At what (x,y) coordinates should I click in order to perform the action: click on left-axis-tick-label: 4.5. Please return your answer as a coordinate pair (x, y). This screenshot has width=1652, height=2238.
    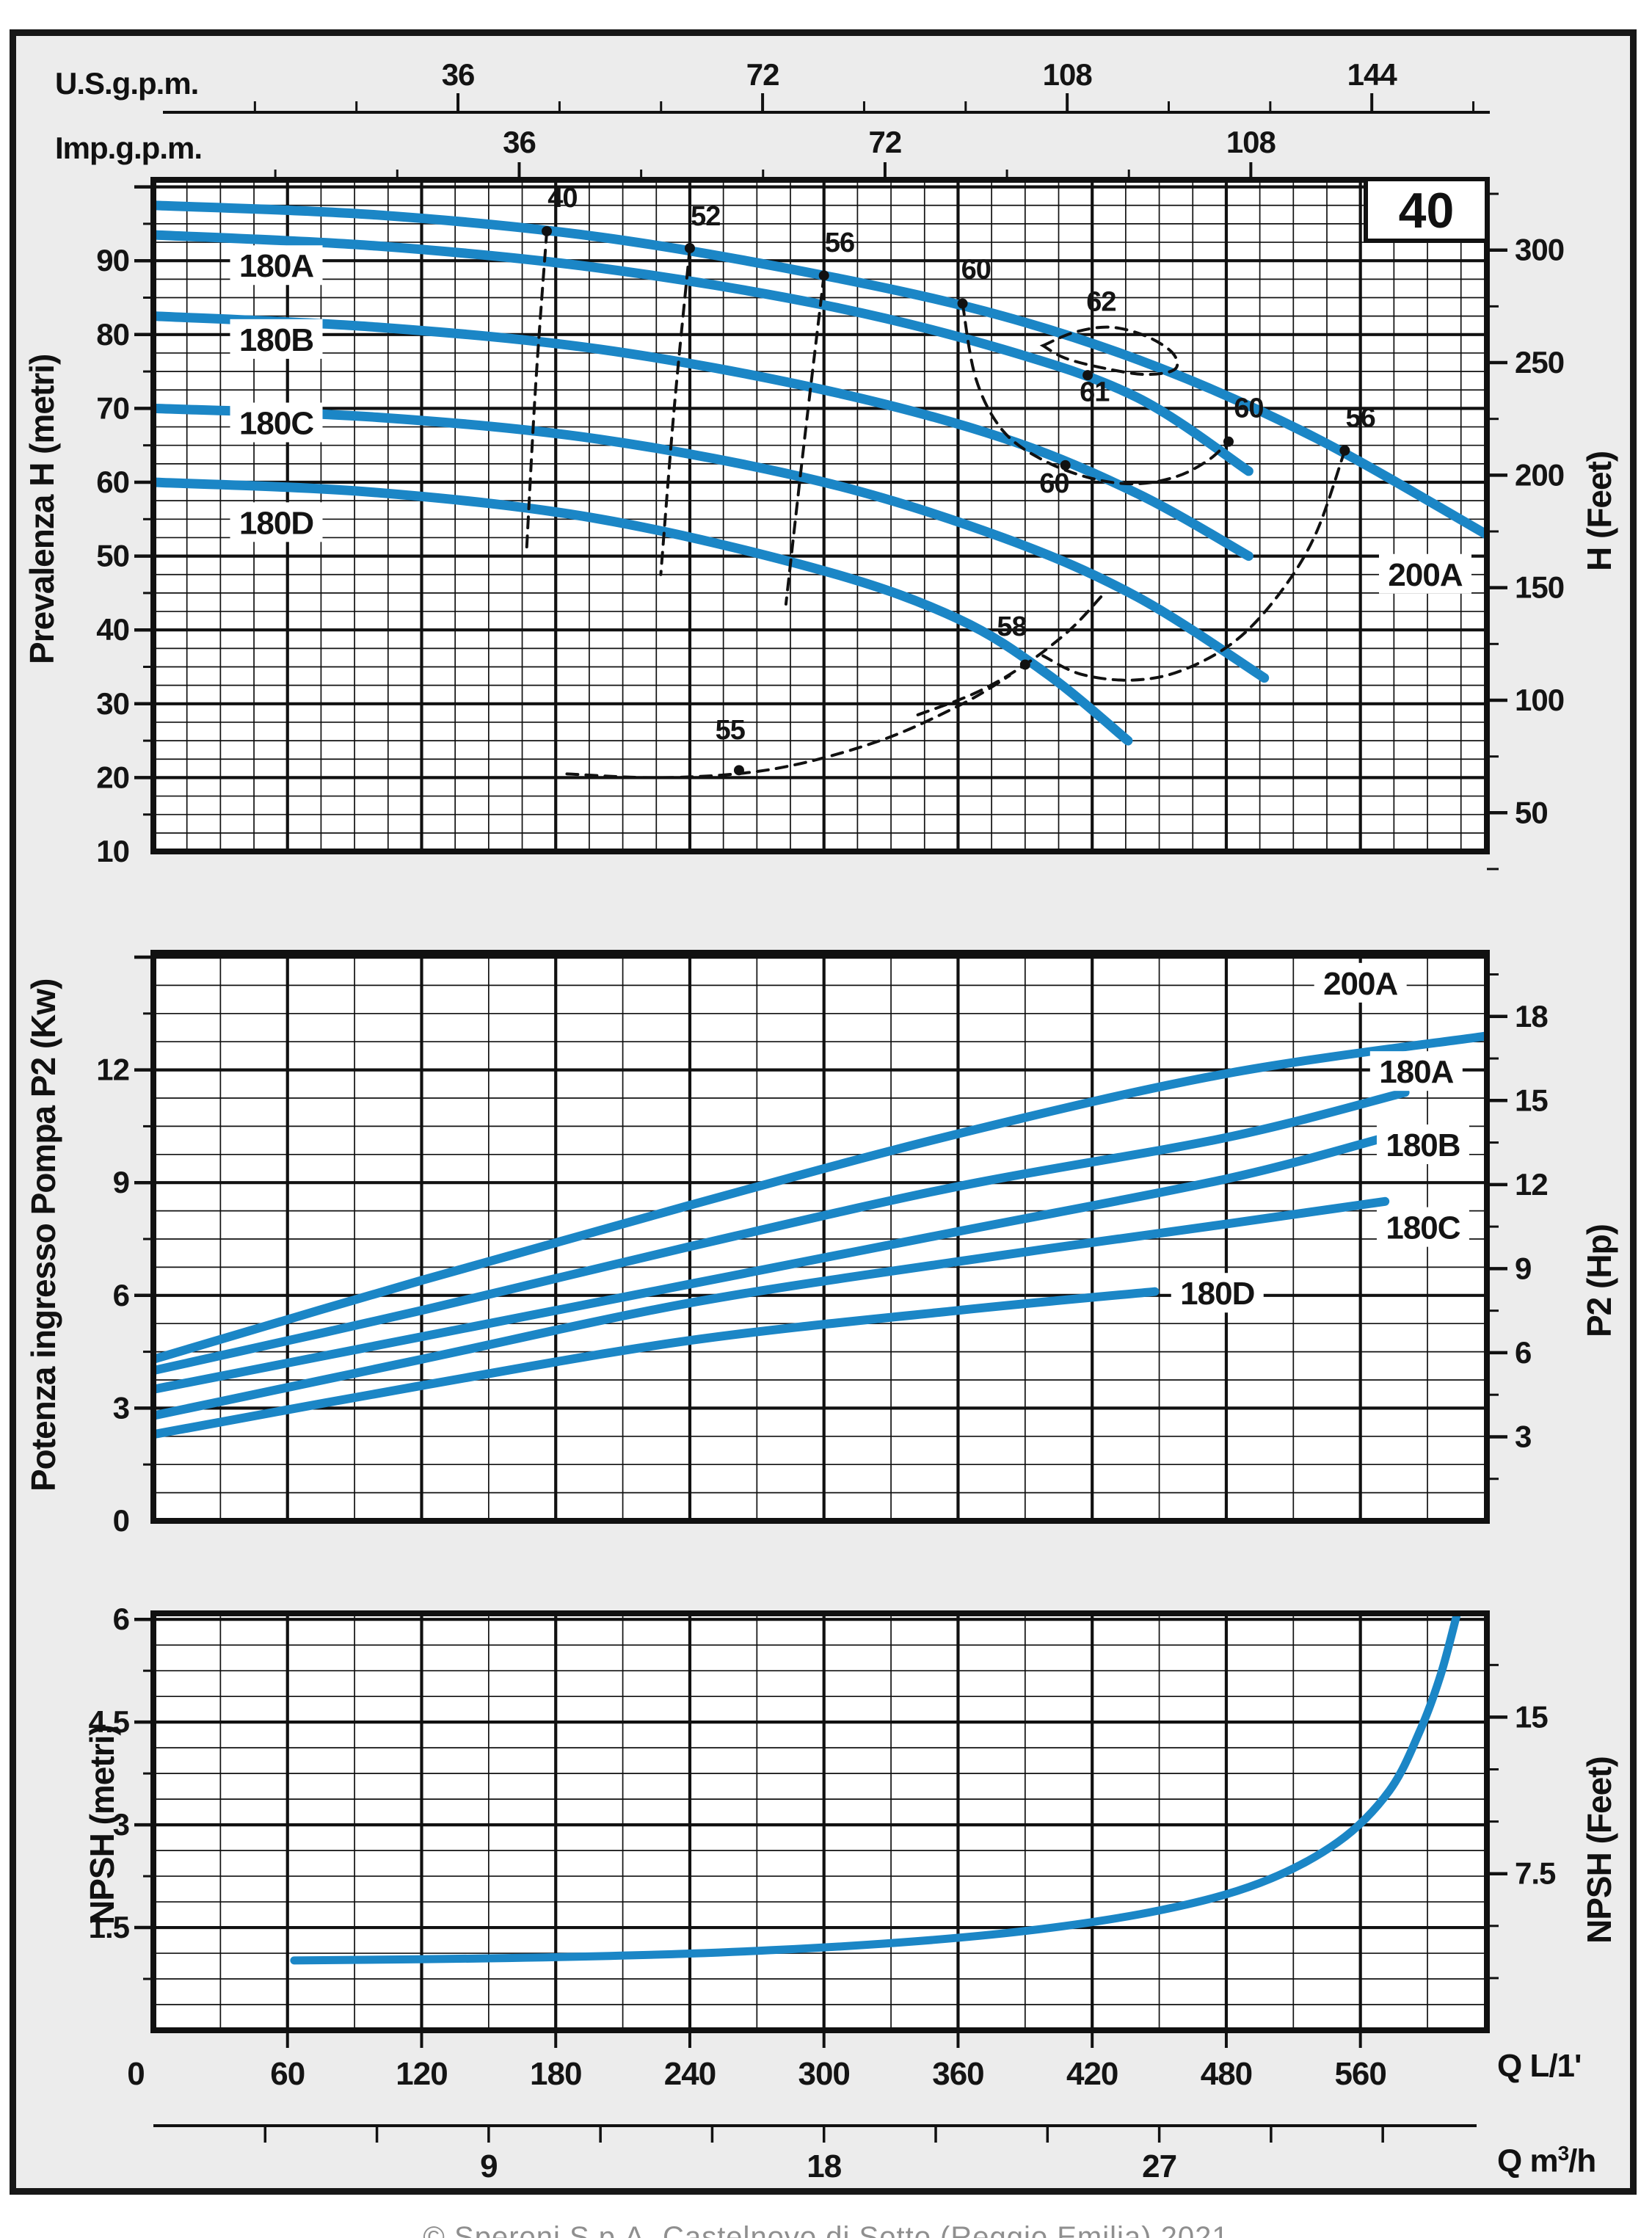
    Looking at the image, I should click on (109, 1721).